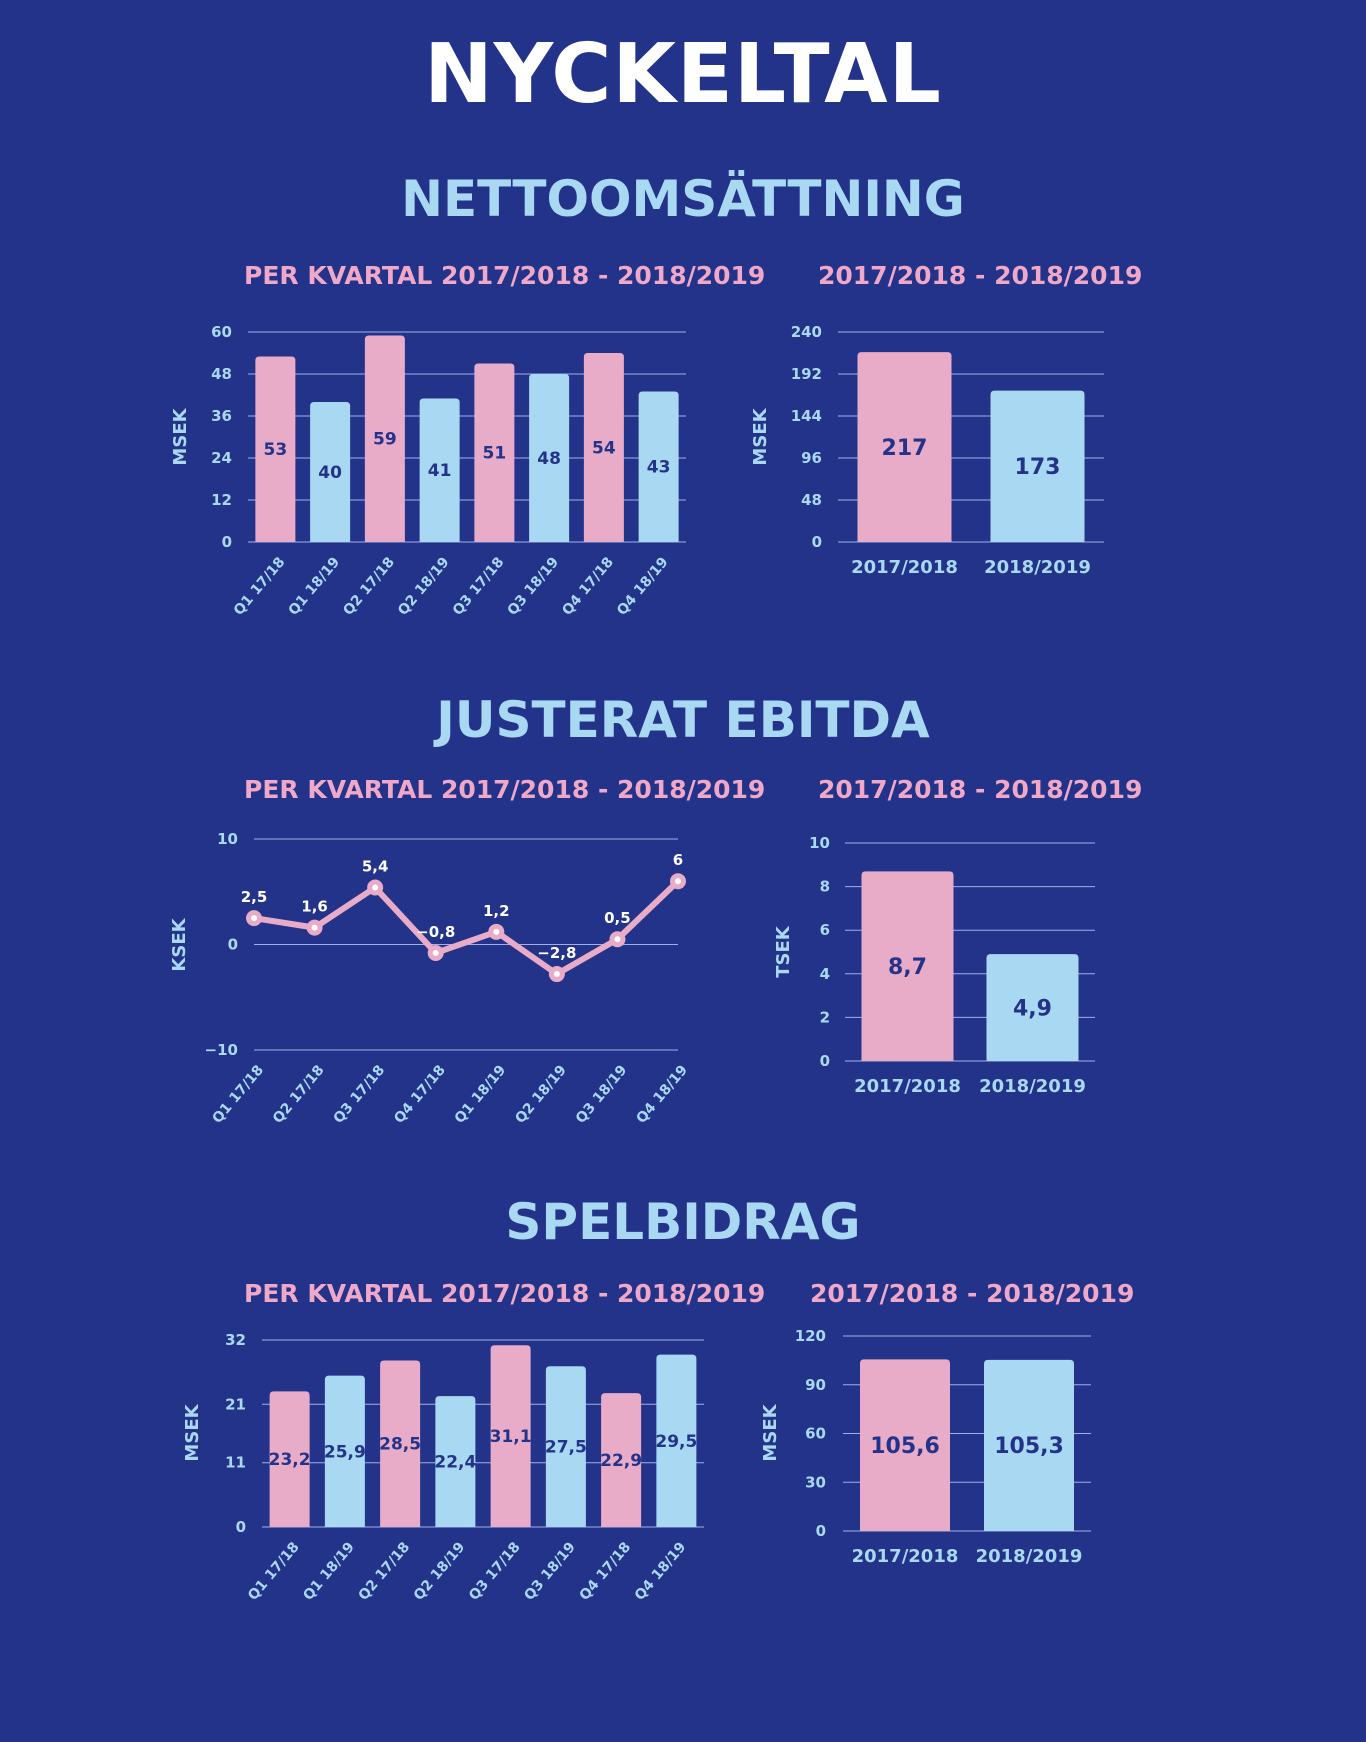 This screenshot has height=1742, width=1366. What do you see at coordinates (221, 1050) in the screenshot?
I see `y-tick-label: −10` at bounding box center [221, 1050].